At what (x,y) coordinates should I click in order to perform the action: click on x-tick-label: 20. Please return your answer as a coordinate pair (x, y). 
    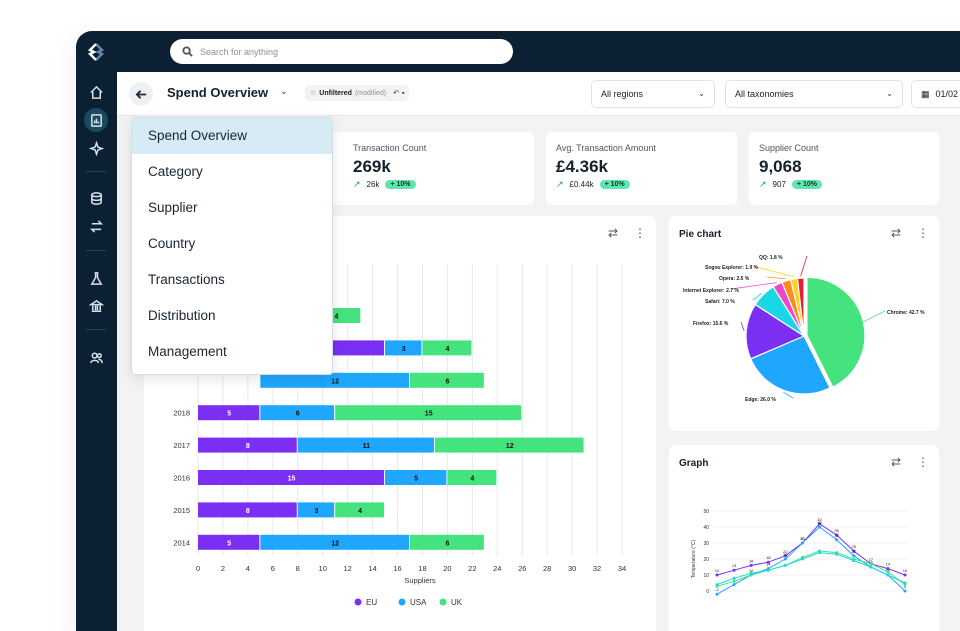
    Looking at the image, I should click on (447, 568).